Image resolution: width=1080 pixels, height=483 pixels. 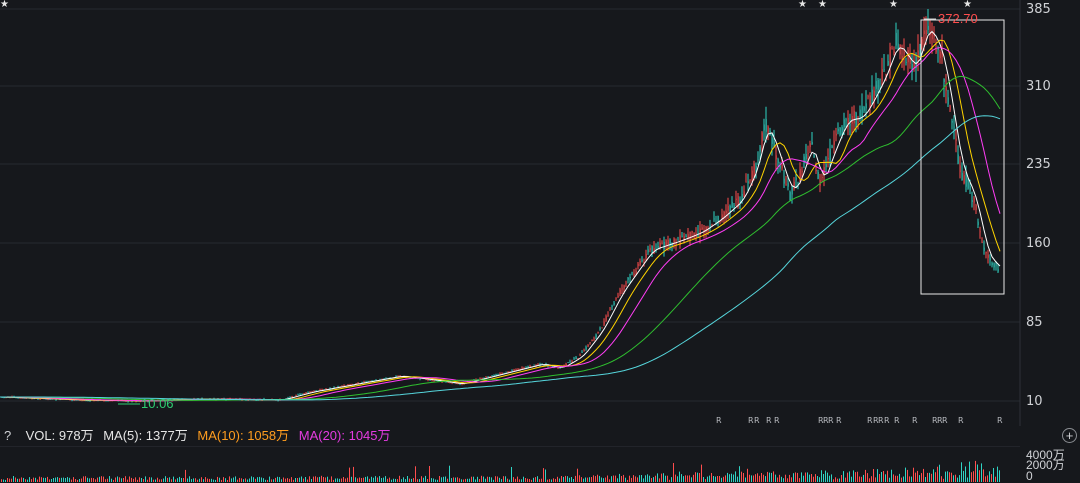 What do you see at coordinates (540, 464) in the screenshot?
I see `volume-chart` at bounding box center [540, 464].